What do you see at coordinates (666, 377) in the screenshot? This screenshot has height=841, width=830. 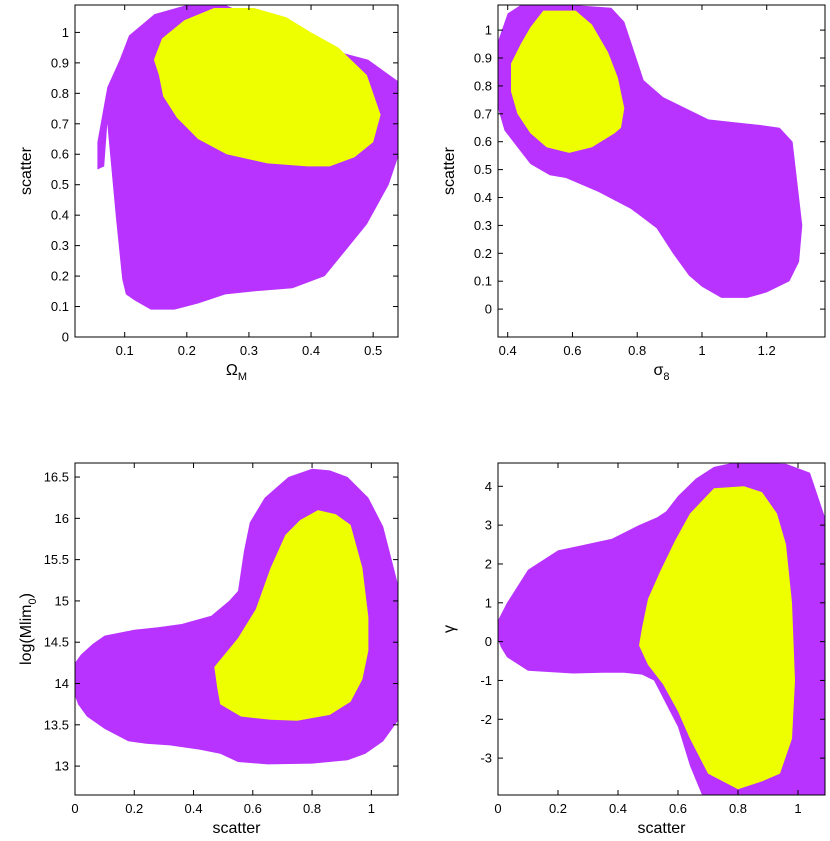 I see `x-axis-label-subscript: 8` at bounding box center [666, 377].